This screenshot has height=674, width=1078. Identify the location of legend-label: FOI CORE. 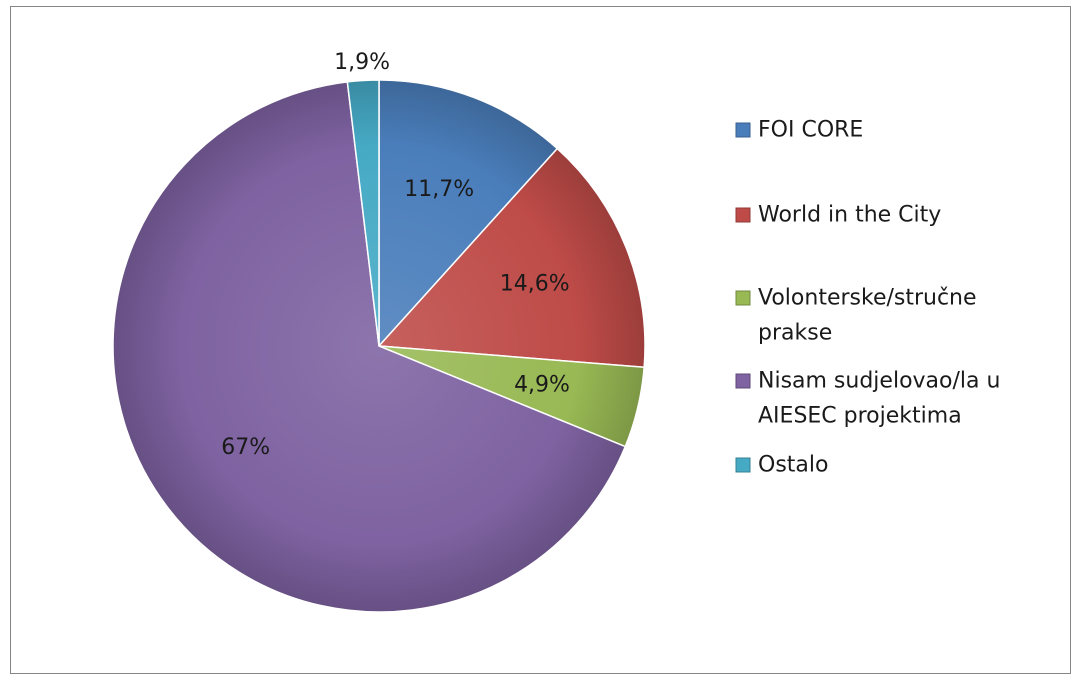
(810, 130).